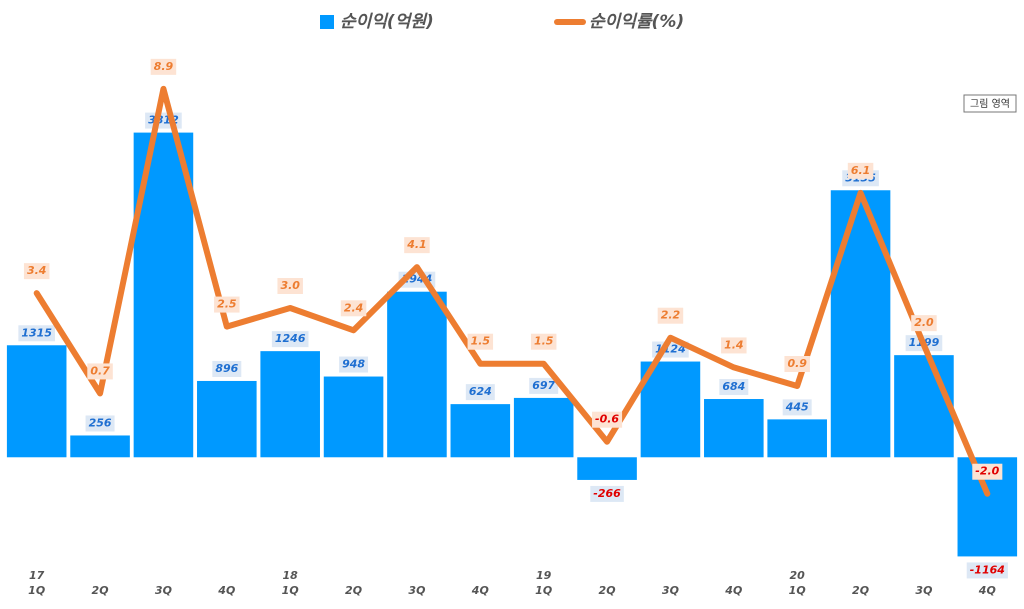 This screenshot has height=609, width=1024. I want to click on line-label: 1.4, so click(734, 344).